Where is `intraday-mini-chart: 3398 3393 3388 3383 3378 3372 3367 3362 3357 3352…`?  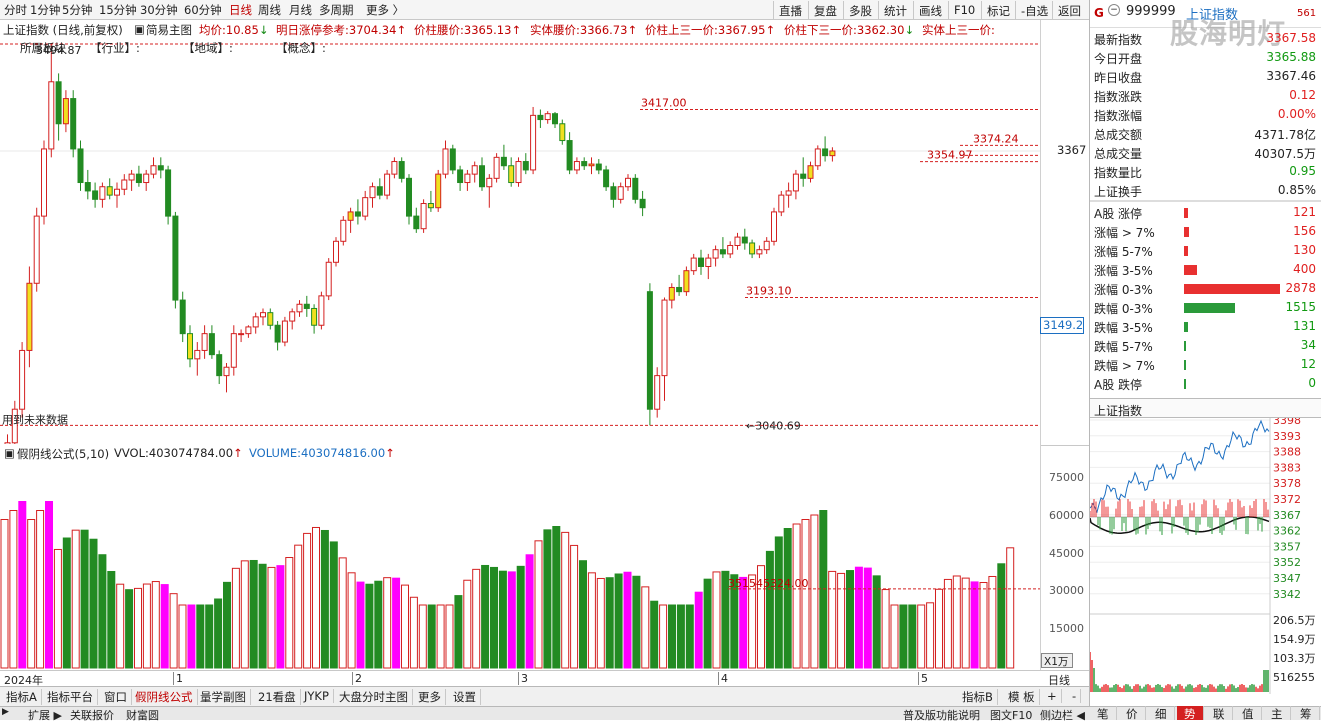
intraday-mini-chart: 3398 3393 3388 3383 3378 3372 3367 3362 3357 3352… is located at coordinates (1205, 556).